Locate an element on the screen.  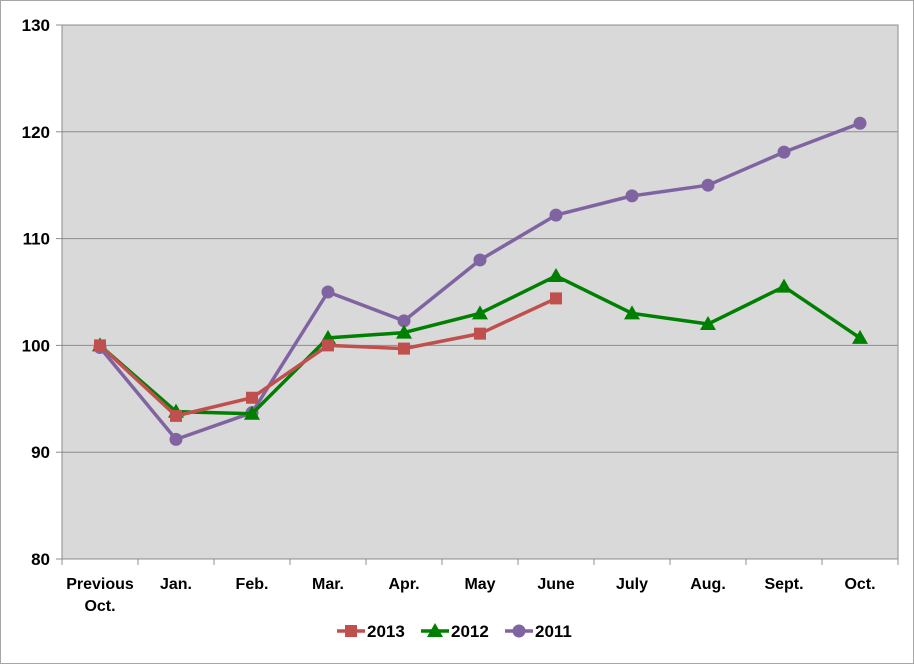
legend-label: 2011 is located at coordinates (553, 631).